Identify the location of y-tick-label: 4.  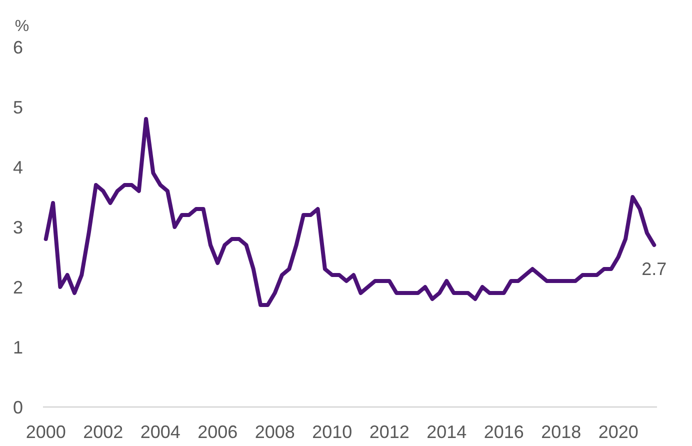
(17, 167).